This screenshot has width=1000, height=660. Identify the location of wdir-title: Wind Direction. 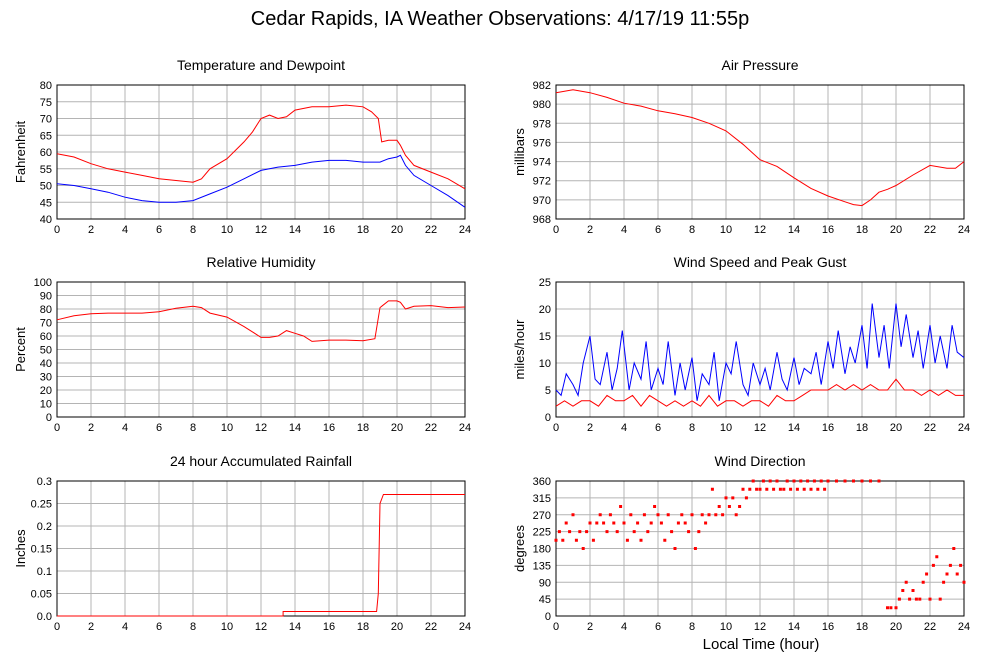
(759, 461).